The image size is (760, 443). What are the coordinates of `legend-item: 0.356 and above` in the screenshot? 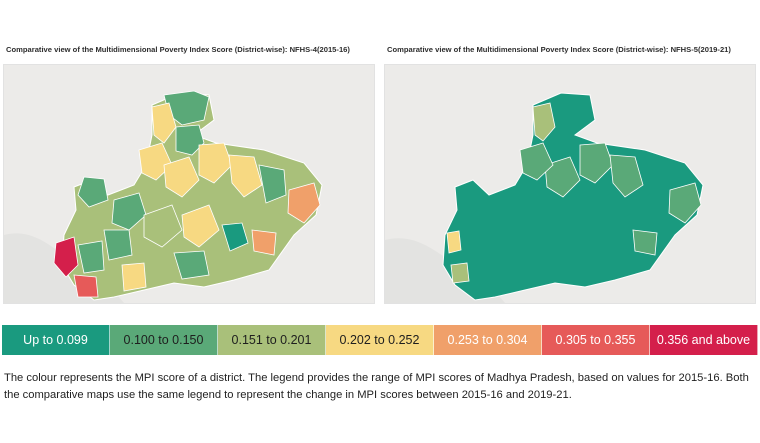 It's located at (704, 340).